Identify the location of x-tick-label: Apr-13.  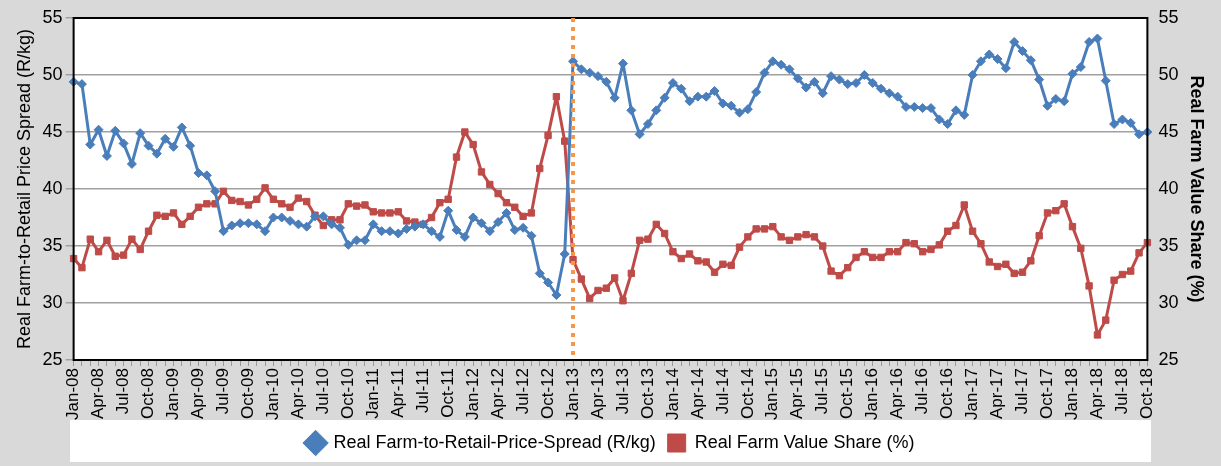
(597, 394).